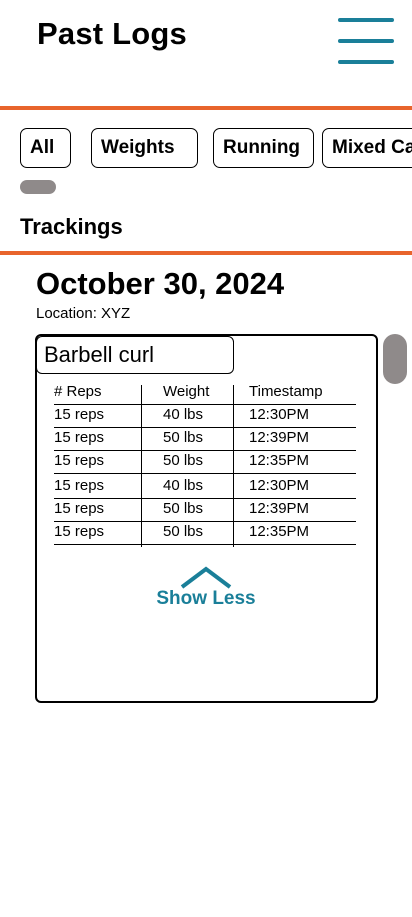 The width and height of the screenshot is (412, 917). I want to click on column-header-timestamp: Timestamp, so click(286, 391).